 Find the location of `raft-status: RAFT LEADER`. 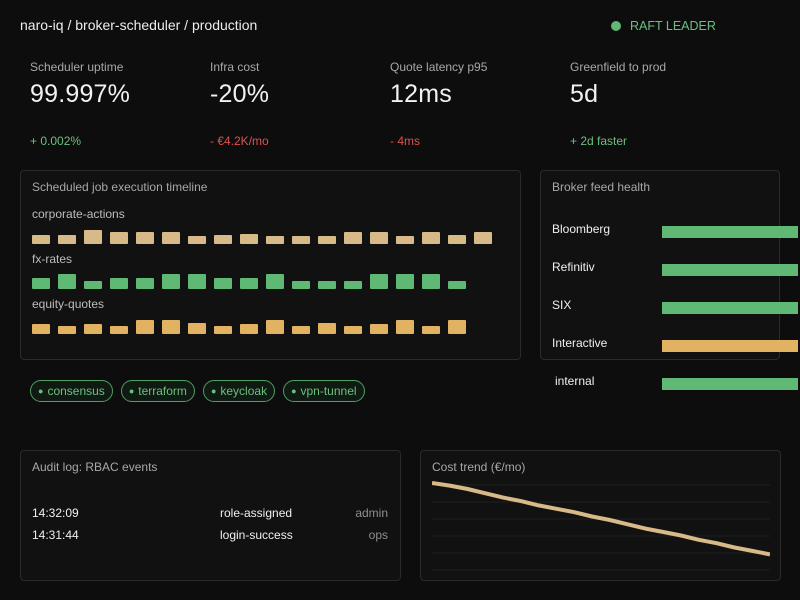

raft-status: RAFT LEADER is located at coordinates (663, 26).